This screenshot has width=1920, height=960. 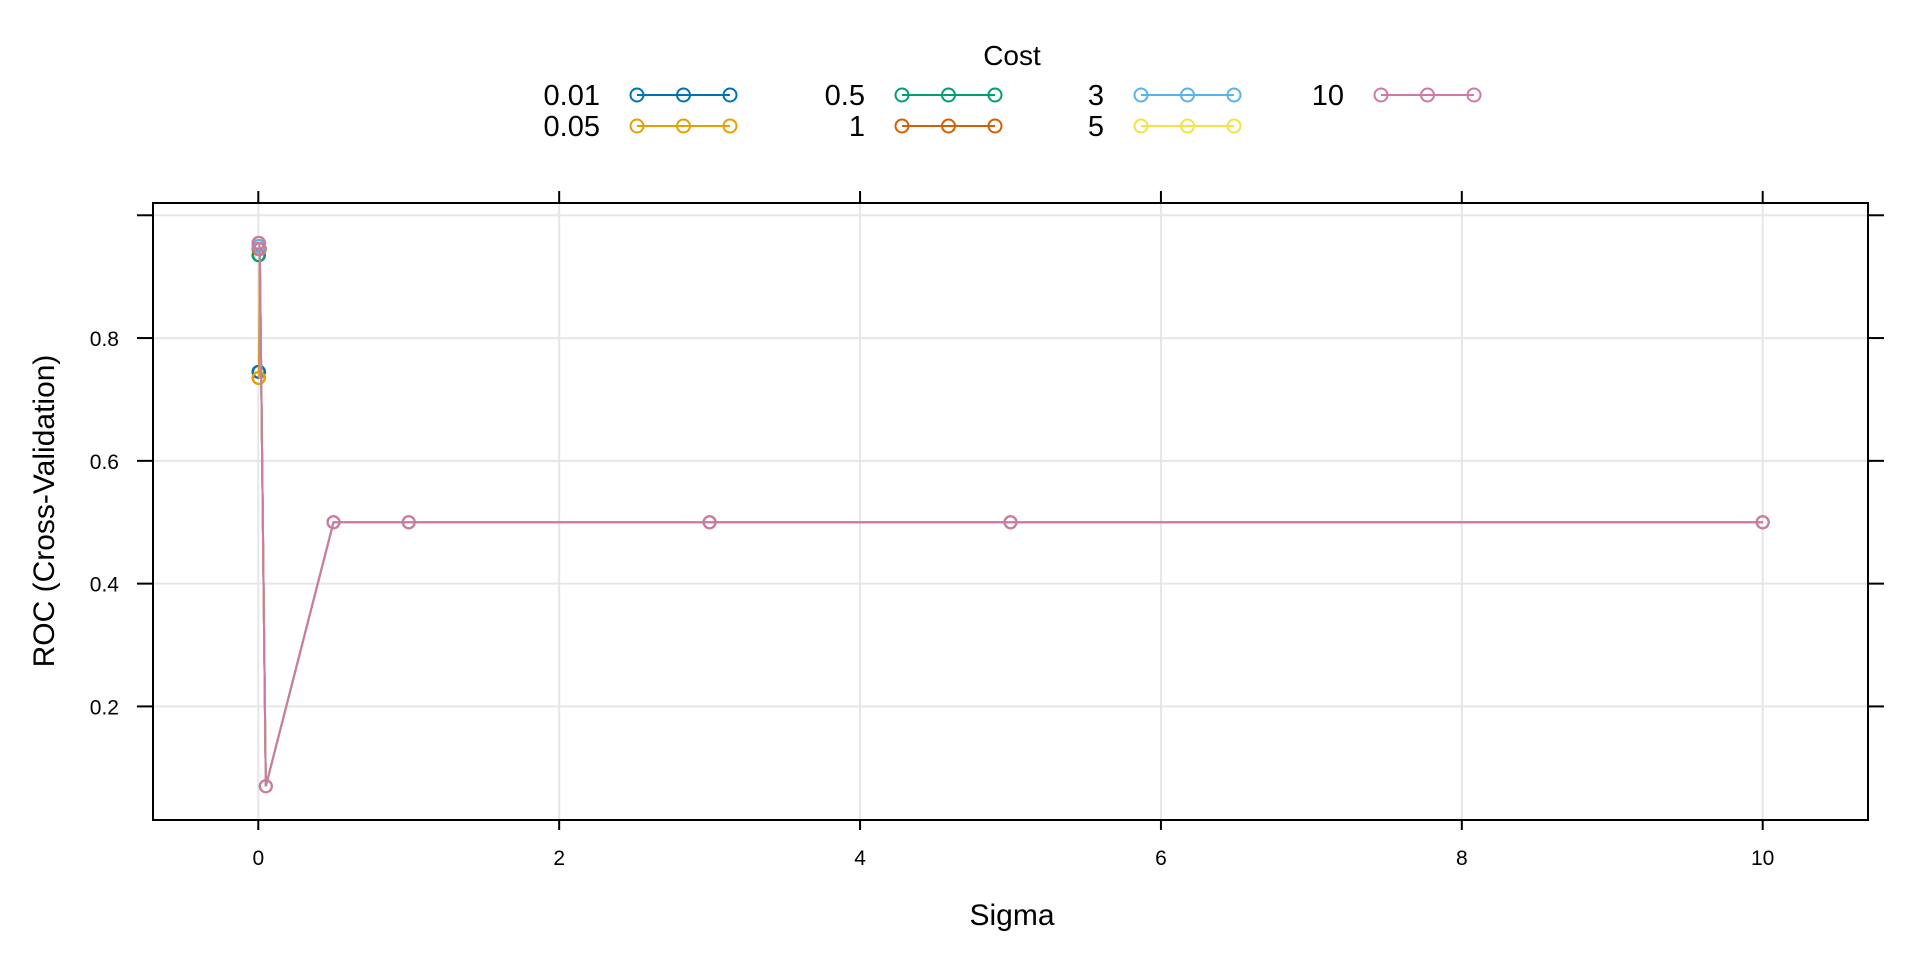 I want to click on legend-label-cost-5: 5, so click(x=1096, y=127).